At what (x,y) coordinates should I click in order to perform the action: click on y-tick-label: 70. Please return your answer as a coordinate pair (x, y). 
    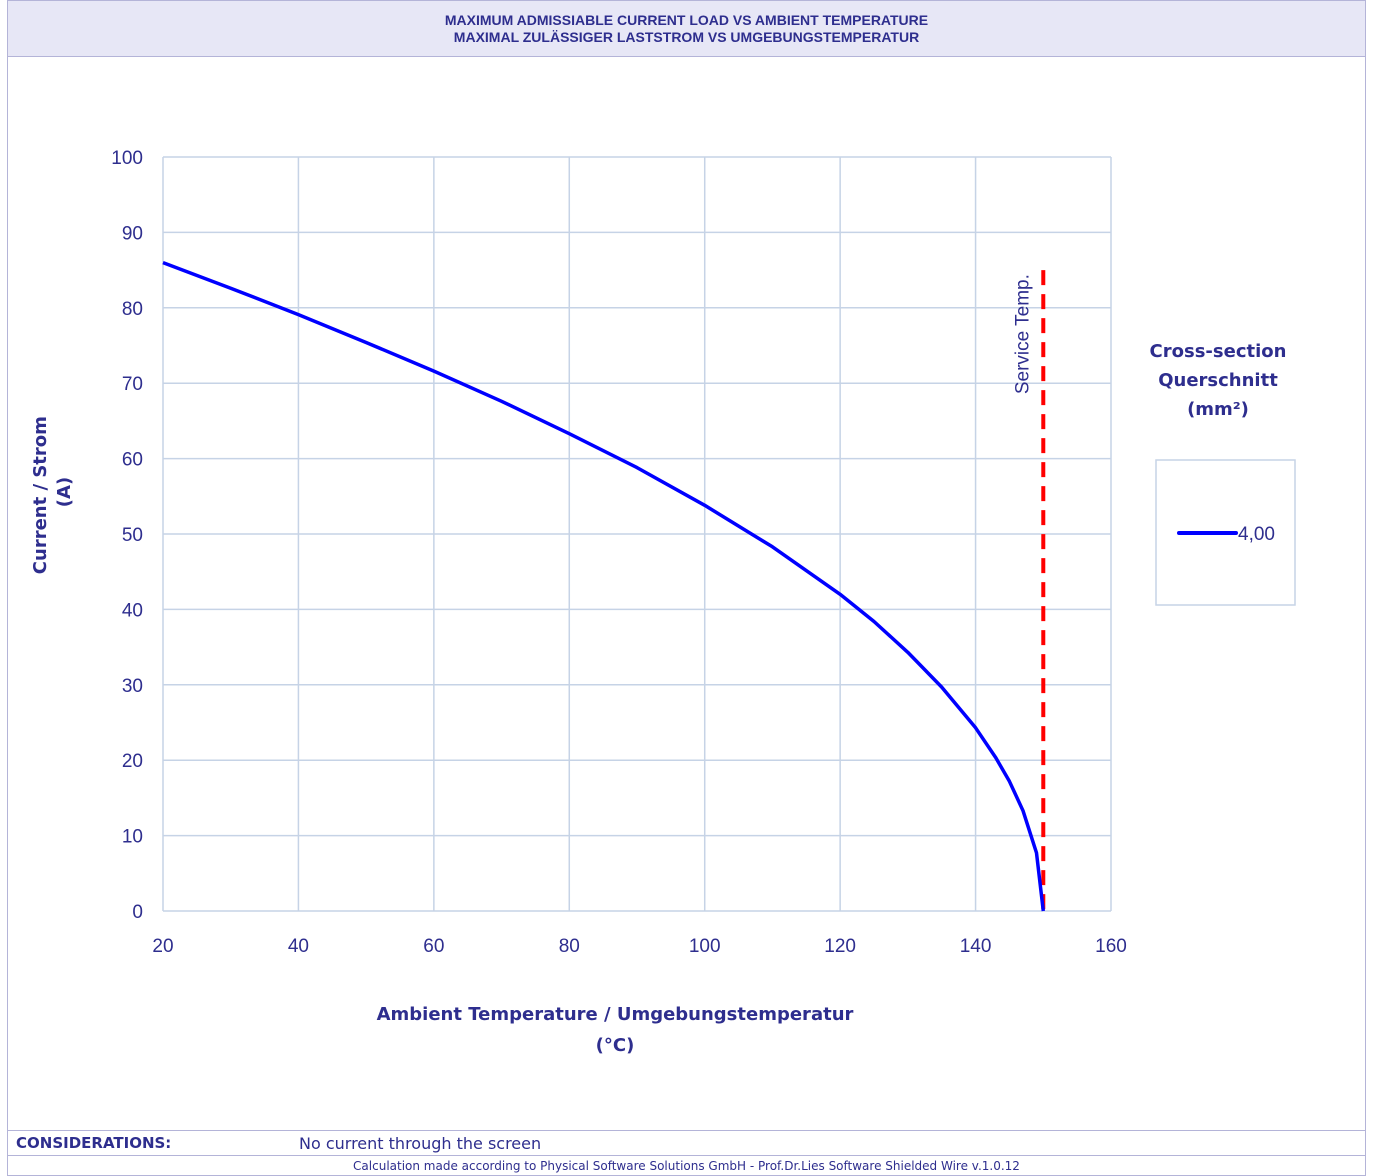
    Looking at the image, I should click on (132, 384).